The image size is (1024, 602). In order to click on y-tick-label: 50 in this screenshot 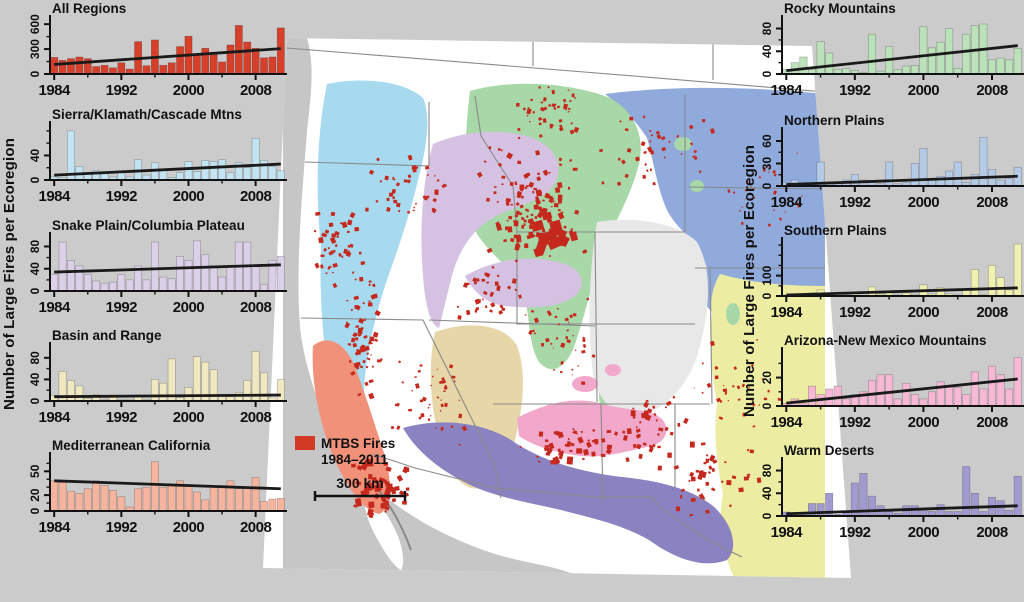, I will do `click(35, 471)`.